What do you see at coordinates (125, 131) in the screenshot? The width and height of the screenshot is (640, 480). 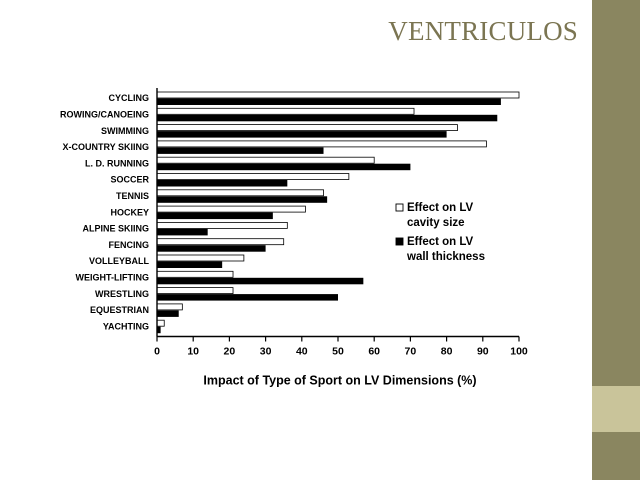 I see `category-label-swimming: SWIMMING` at bounding box center [125, 131].